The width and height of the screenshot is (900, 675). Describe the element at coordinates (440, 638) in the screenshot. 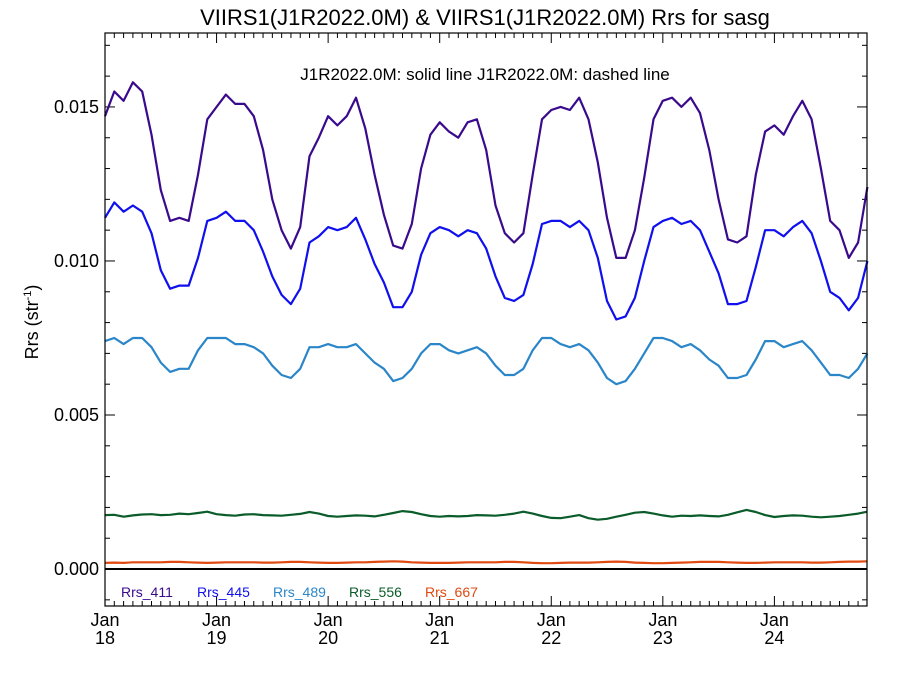

I see `x-tick-label-year: 21` at that location.